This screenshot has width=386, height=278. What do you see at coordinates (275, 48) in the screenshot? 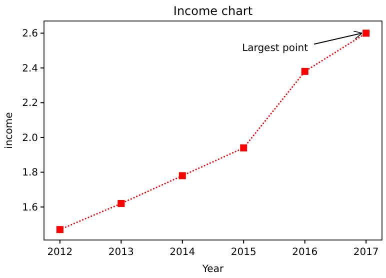
I see `annotation: Largest point` at bounding box center [275, 48].